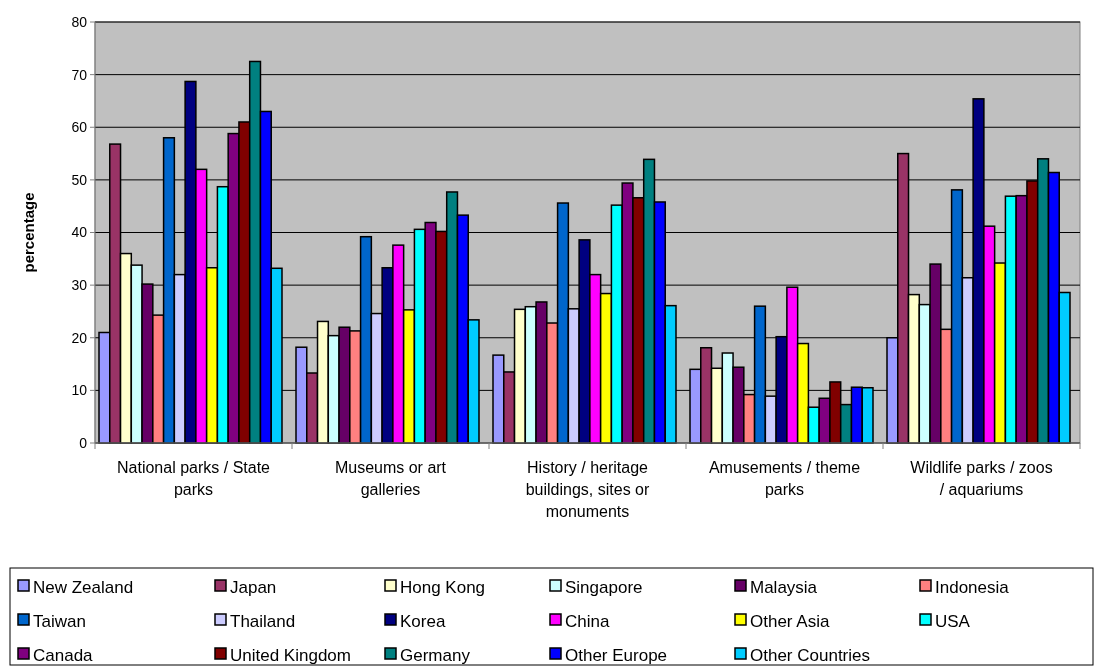  Describe the element at coordinates (63, 655) in the screenshot. I see `legend-label: Canada` at that location.